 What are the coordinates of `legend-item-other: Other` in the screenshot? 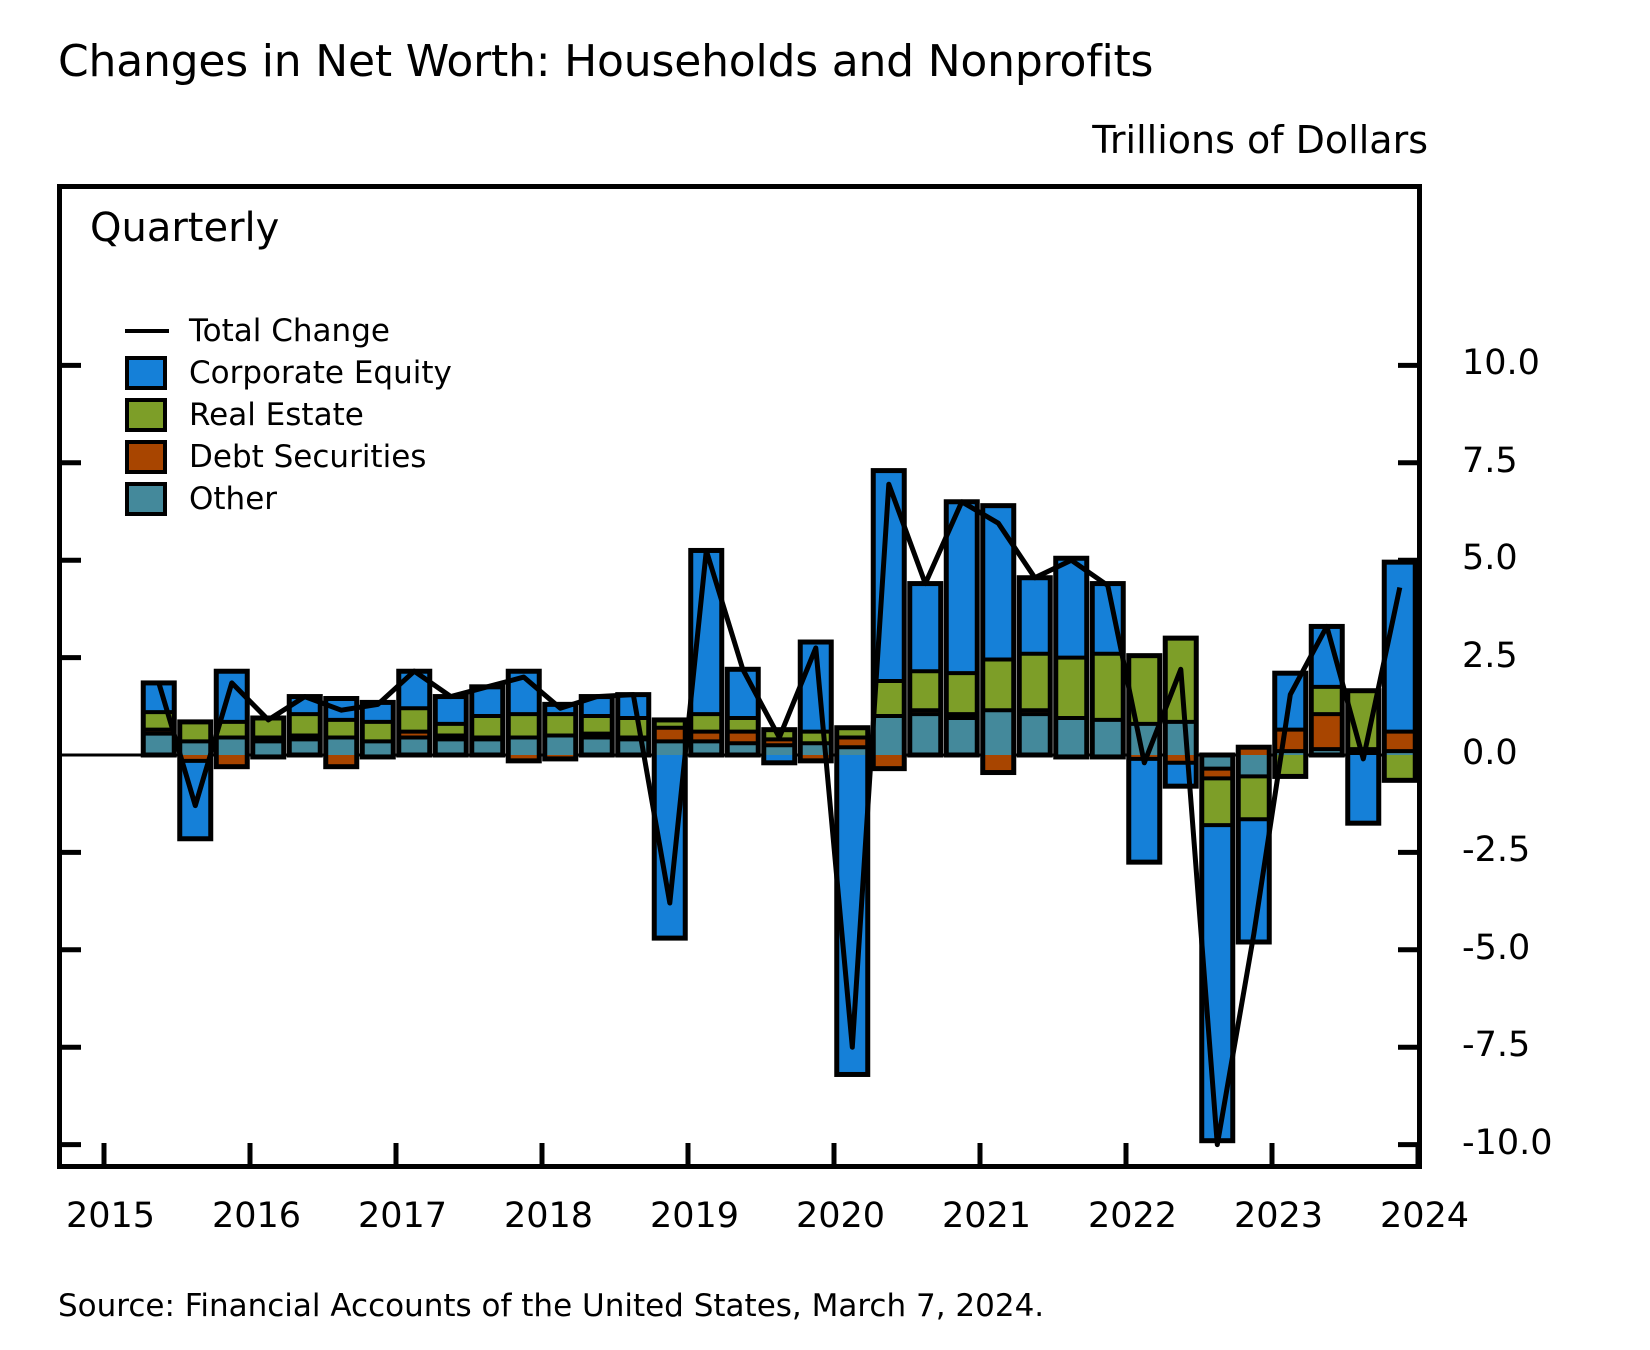 It's located at (288, 499).